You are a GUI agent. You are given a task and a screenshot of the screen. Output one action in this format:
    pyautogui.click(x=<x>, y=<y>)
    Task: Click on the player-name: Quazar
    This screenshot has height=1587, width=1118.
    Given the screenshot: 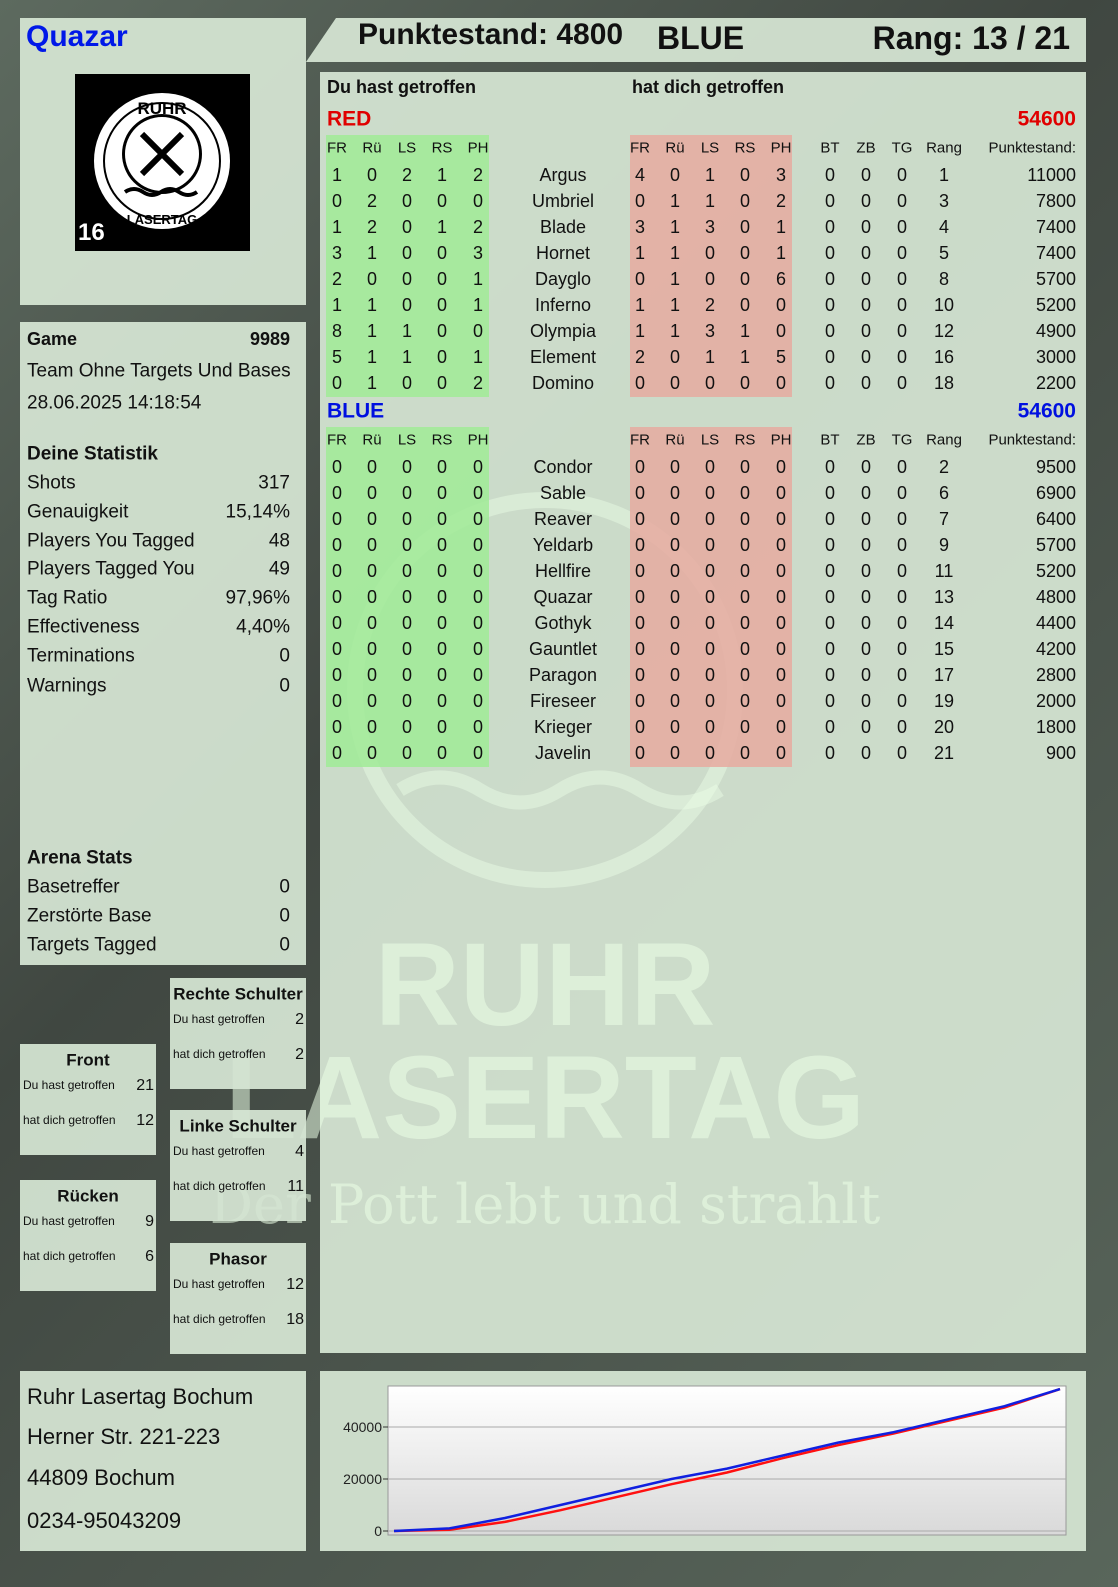 What is the action you would take?
    pyautogui.click(x=77, y=36)
    